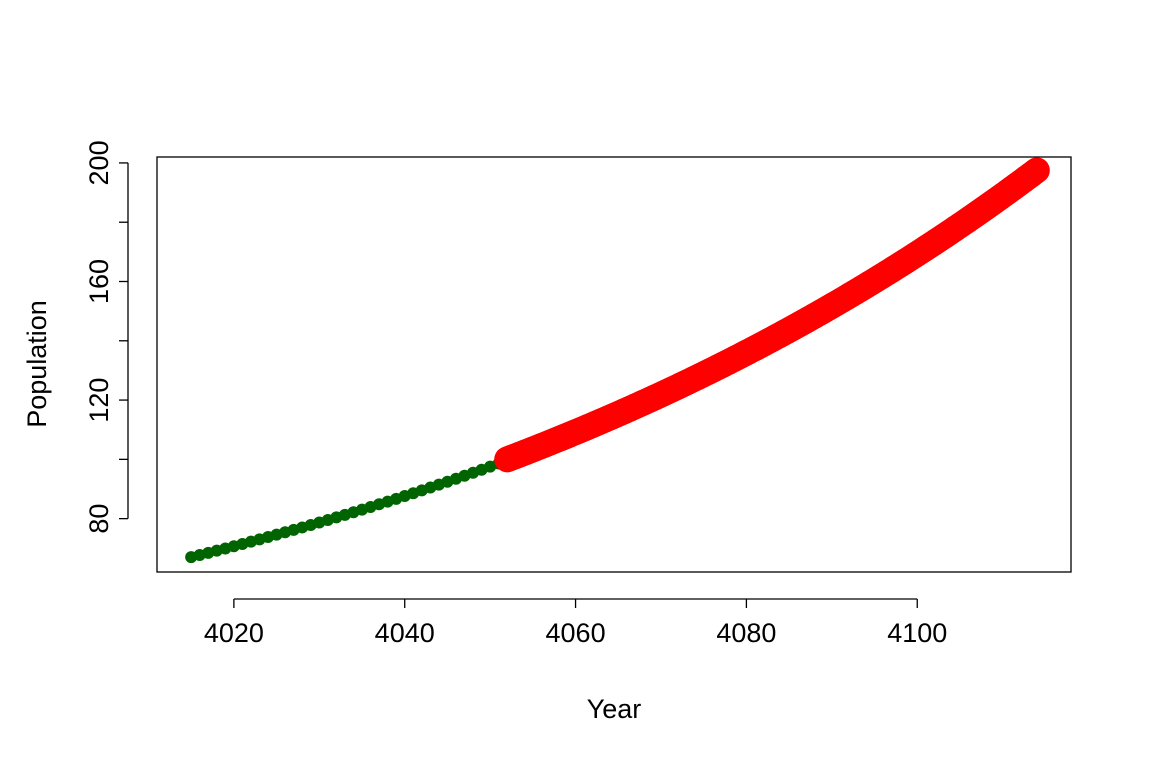  I want to click on y-tick-label: 200, so click(99, 162).